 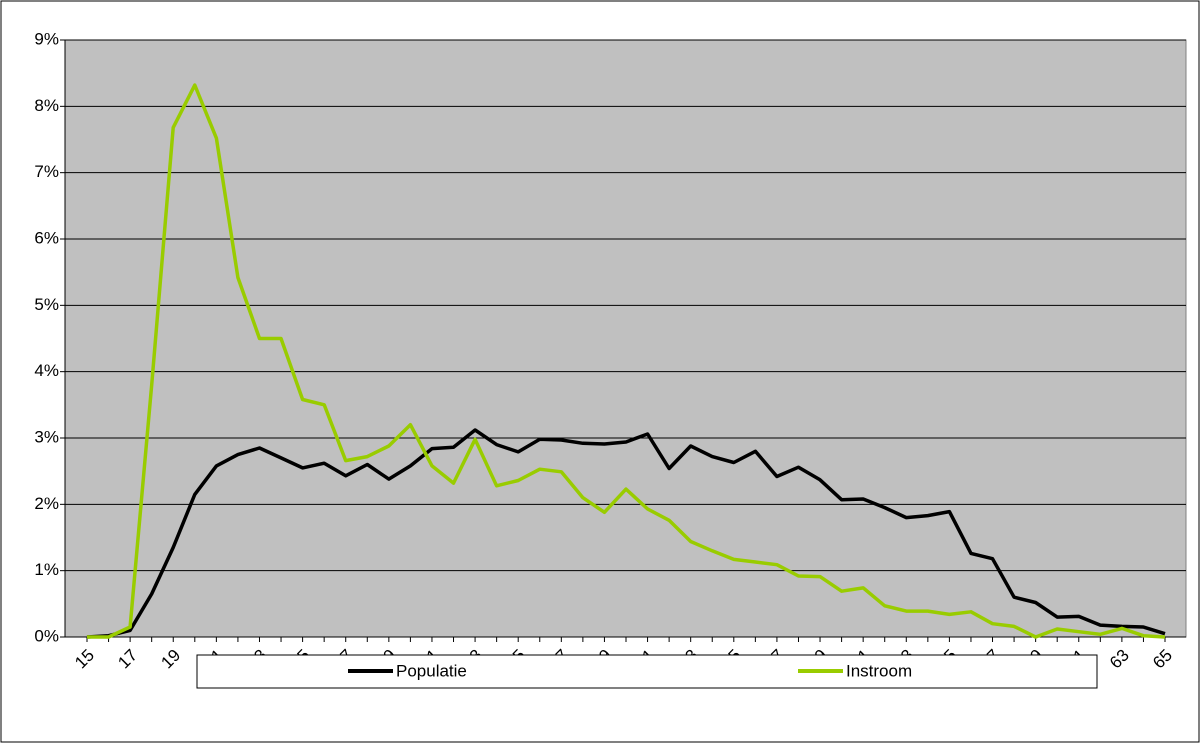 I want to click on y-tick-label: 4%, so click(x=46, y=370).